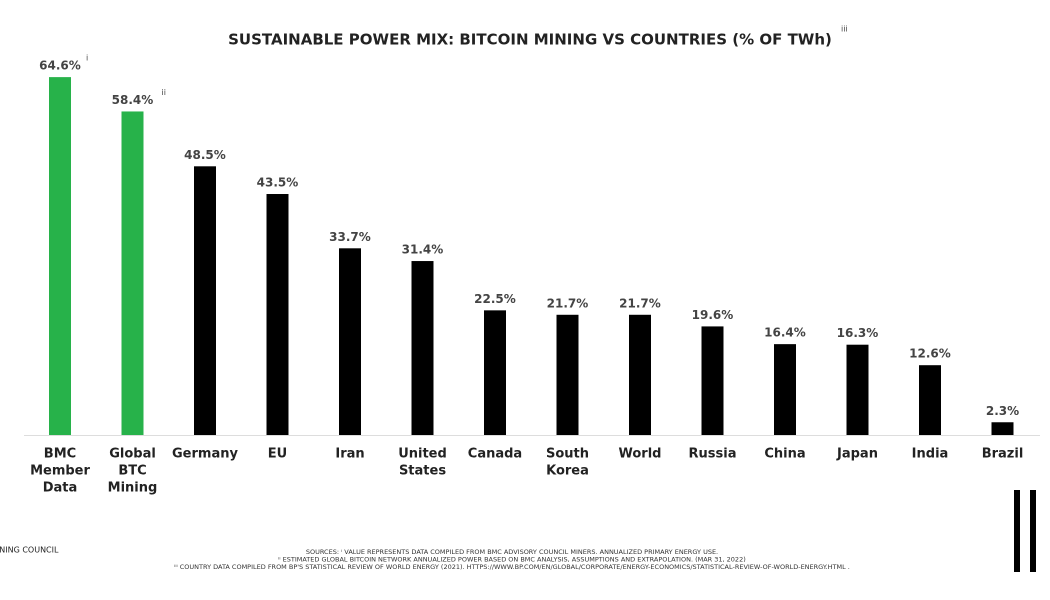 The image size is (1050, 600). Describe the element at coordinates (349, 454) in the screenshot. I see `x-tick-label: Iran` at that location.